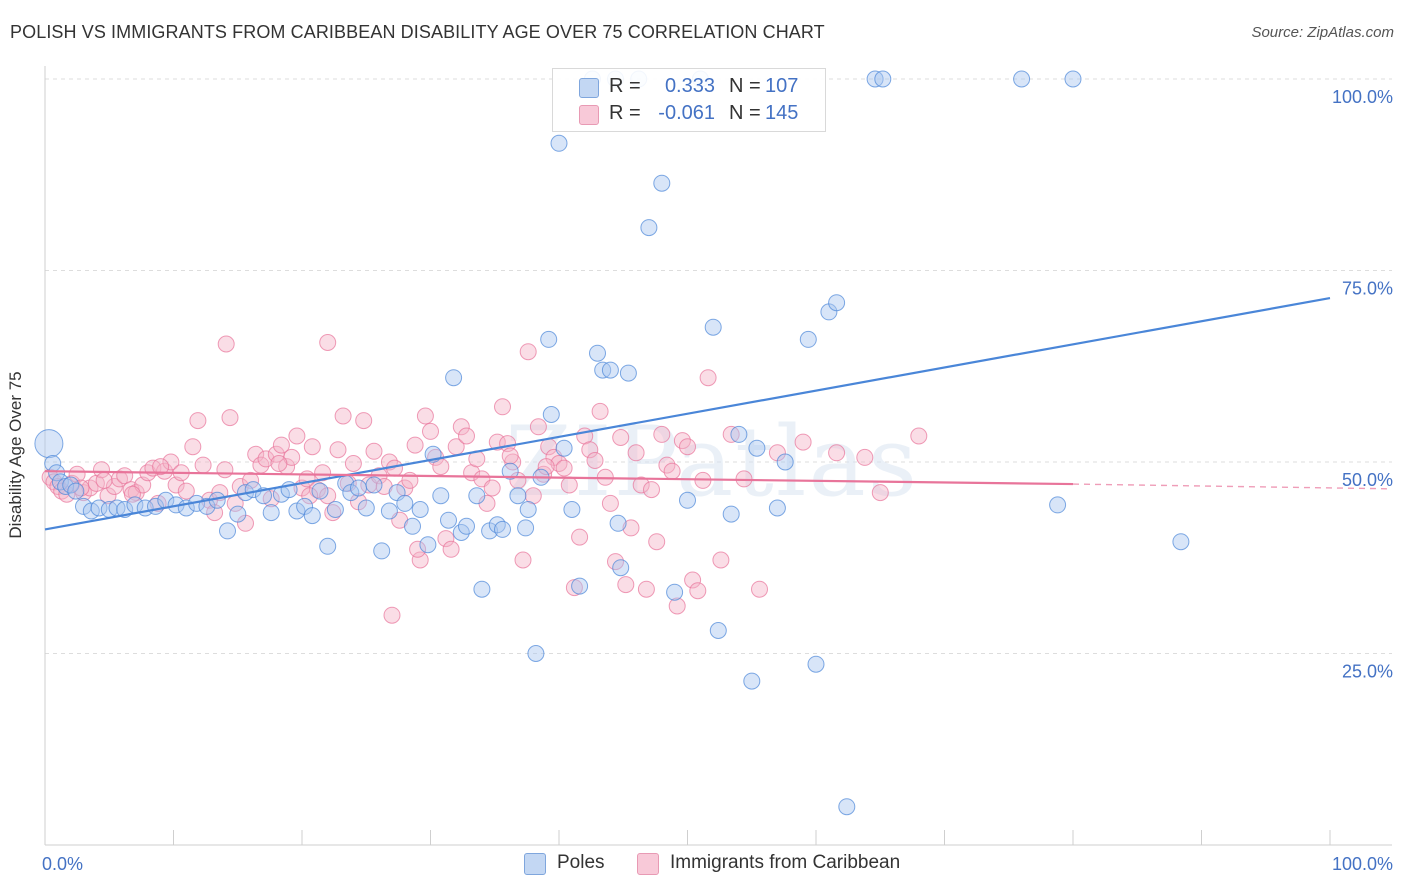  What do you see at coordinates (1362, 384) in the screenshot?
I see `y-tick-labels: 25.0% 50.0% 75.0% 100.0%` at bounding box center [1362, 384].